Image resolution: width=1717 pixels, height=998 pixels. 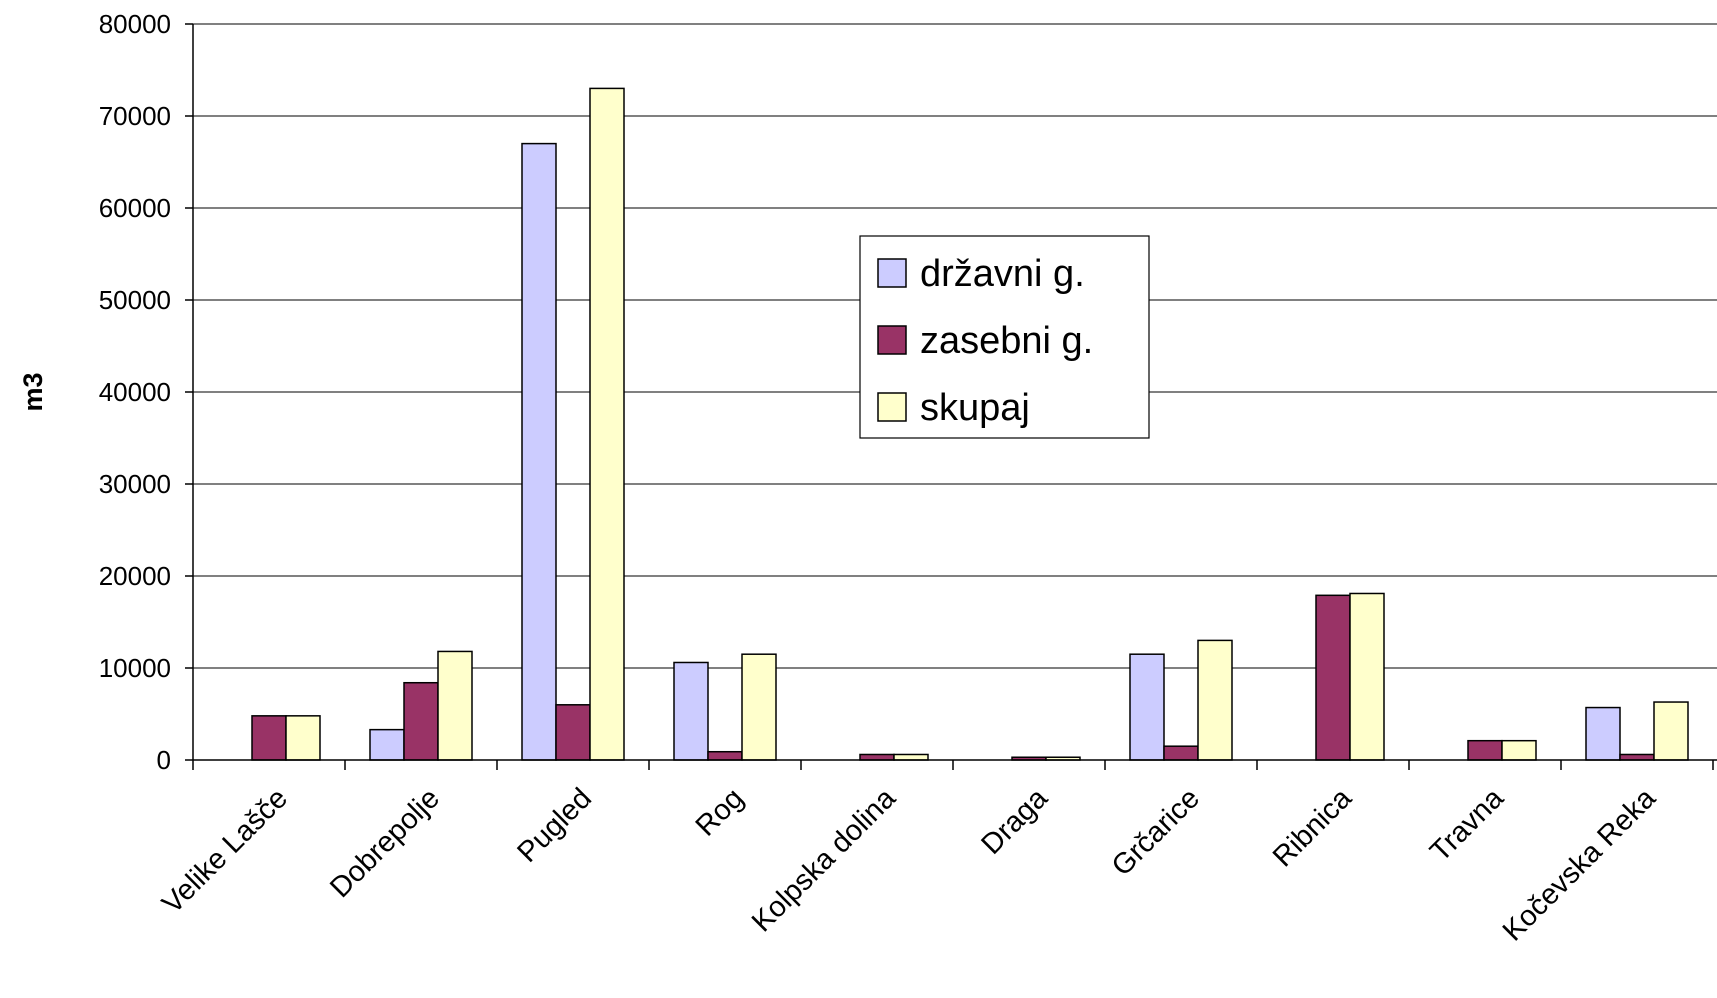 What do you see at coordinates (225, 851) in the screenshot?
I see `x-tick-label: Velike Lašče` at bounding box center [225, 851].